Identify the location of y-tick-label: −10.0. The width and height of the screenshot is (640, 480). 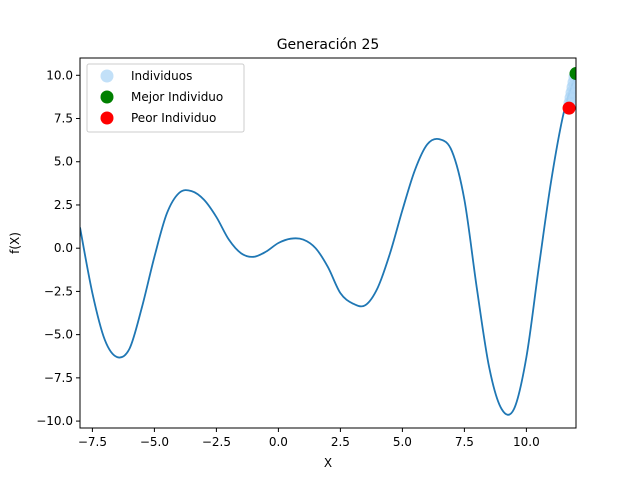
(54, 421).